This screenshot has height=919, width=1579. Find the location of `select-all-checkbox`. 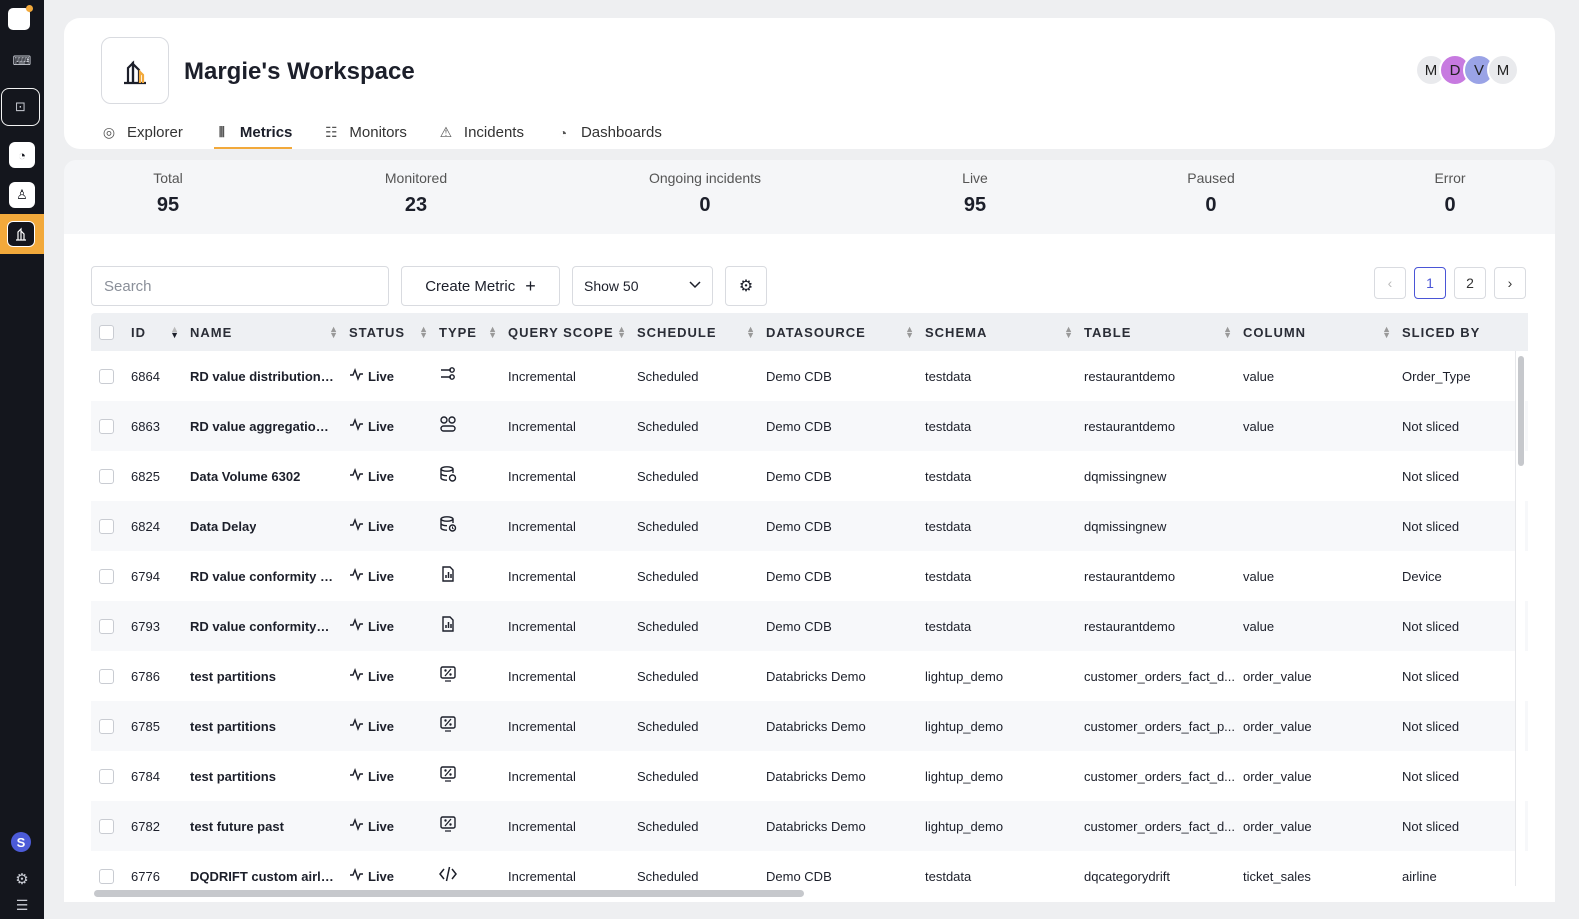

select-all-checkbox is located at coordinates (106, 332).